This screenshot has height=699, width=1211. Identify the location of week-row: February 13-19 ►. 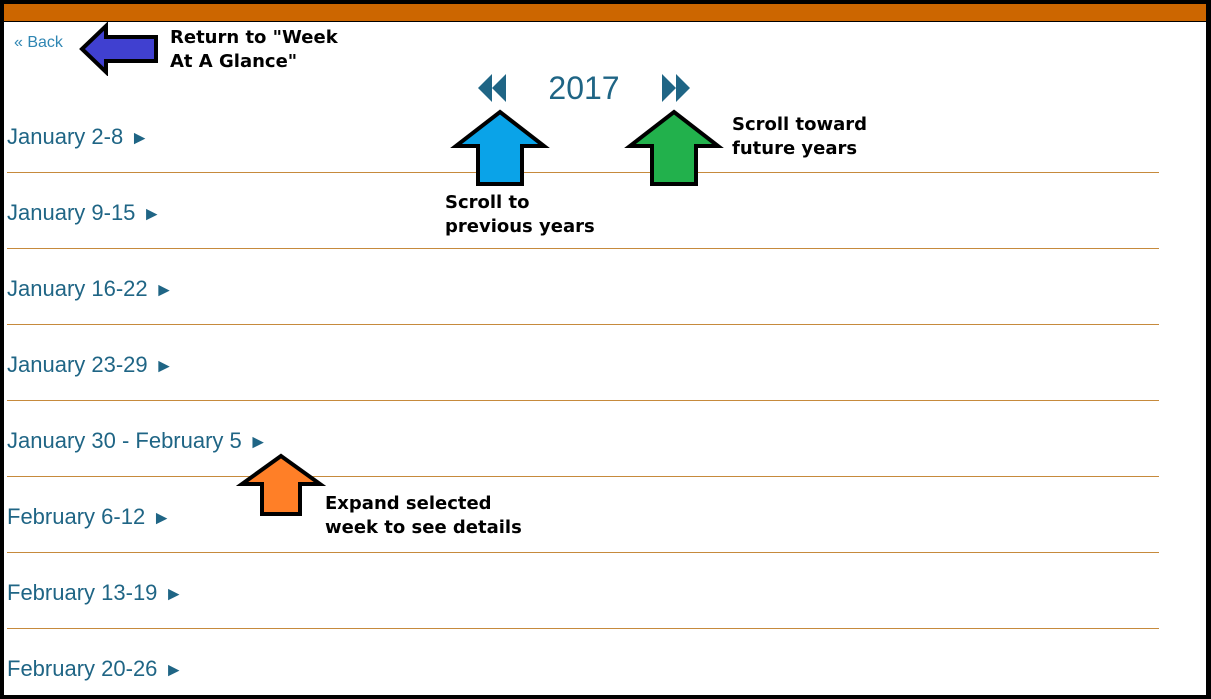
(583, 591).